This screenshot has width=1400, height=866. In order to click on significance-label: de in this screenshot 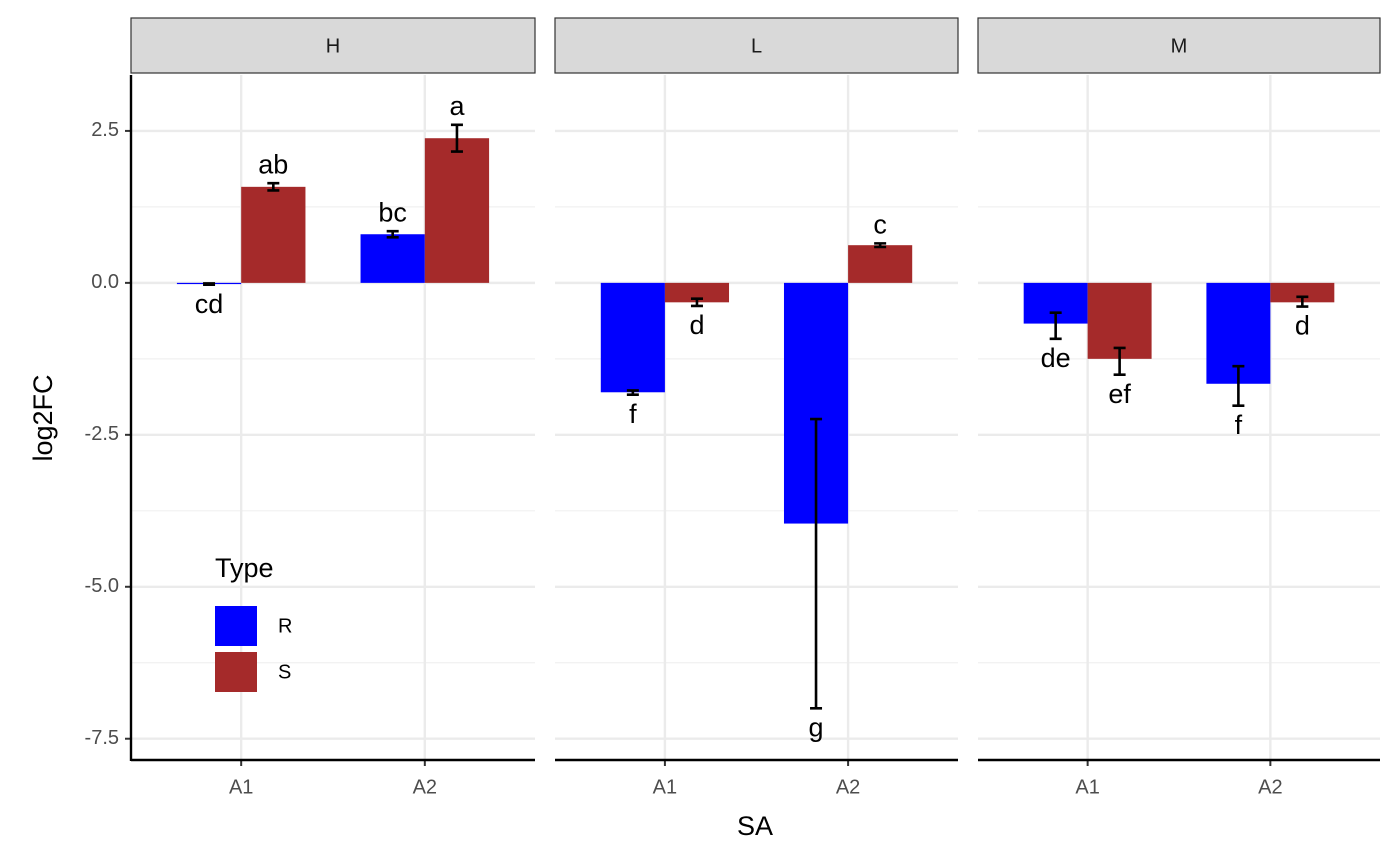, I will do `click(1056, 358)`.